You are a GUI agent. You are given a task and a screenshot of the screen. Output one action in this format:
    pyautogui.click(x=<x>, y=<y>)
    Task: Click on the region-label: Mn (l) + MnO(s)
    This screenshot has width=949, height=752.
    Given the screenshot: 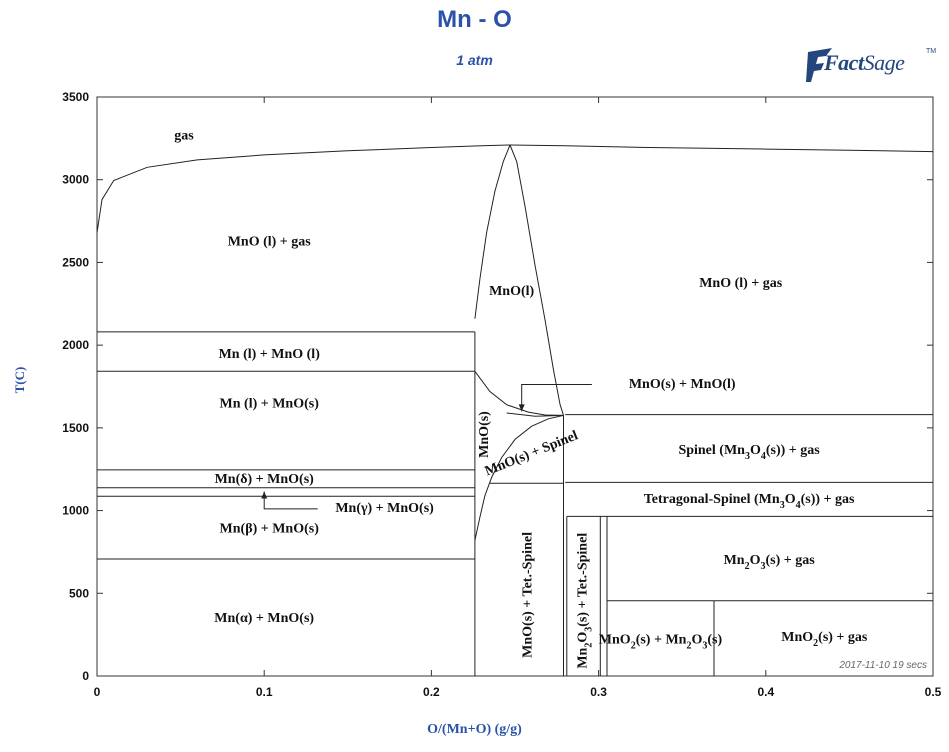 What is the action you would take?
    pyautogui.click(x=270, y=404)
    